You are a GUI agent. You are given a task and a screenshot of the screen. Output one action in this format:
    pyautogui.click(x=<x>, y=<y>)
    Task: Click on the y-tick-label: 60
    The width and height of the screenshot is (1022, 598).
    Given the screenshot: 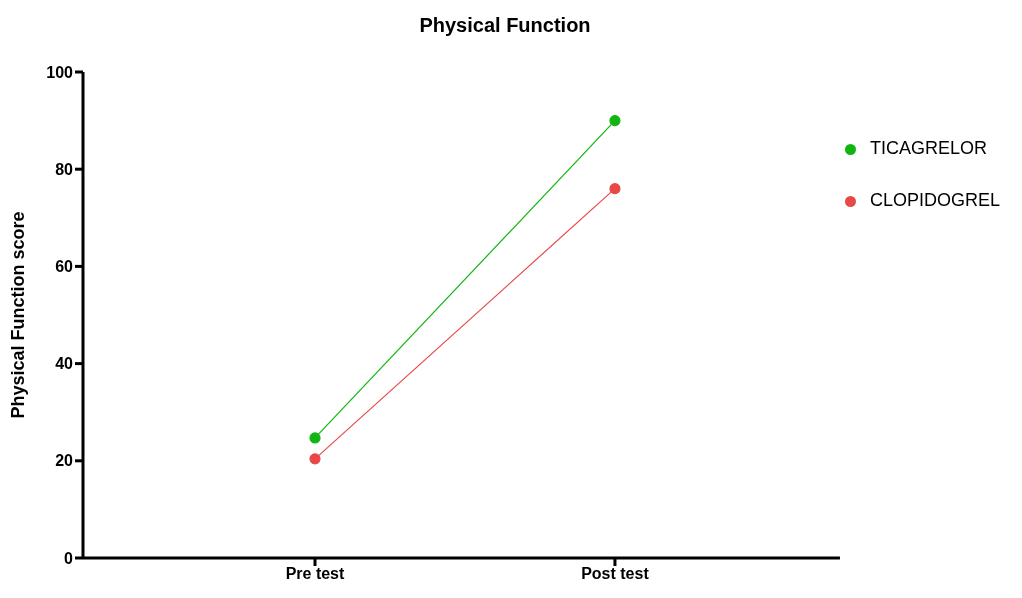 What is the action you would take?
    pyautogui.click(x=64, y=267)
    